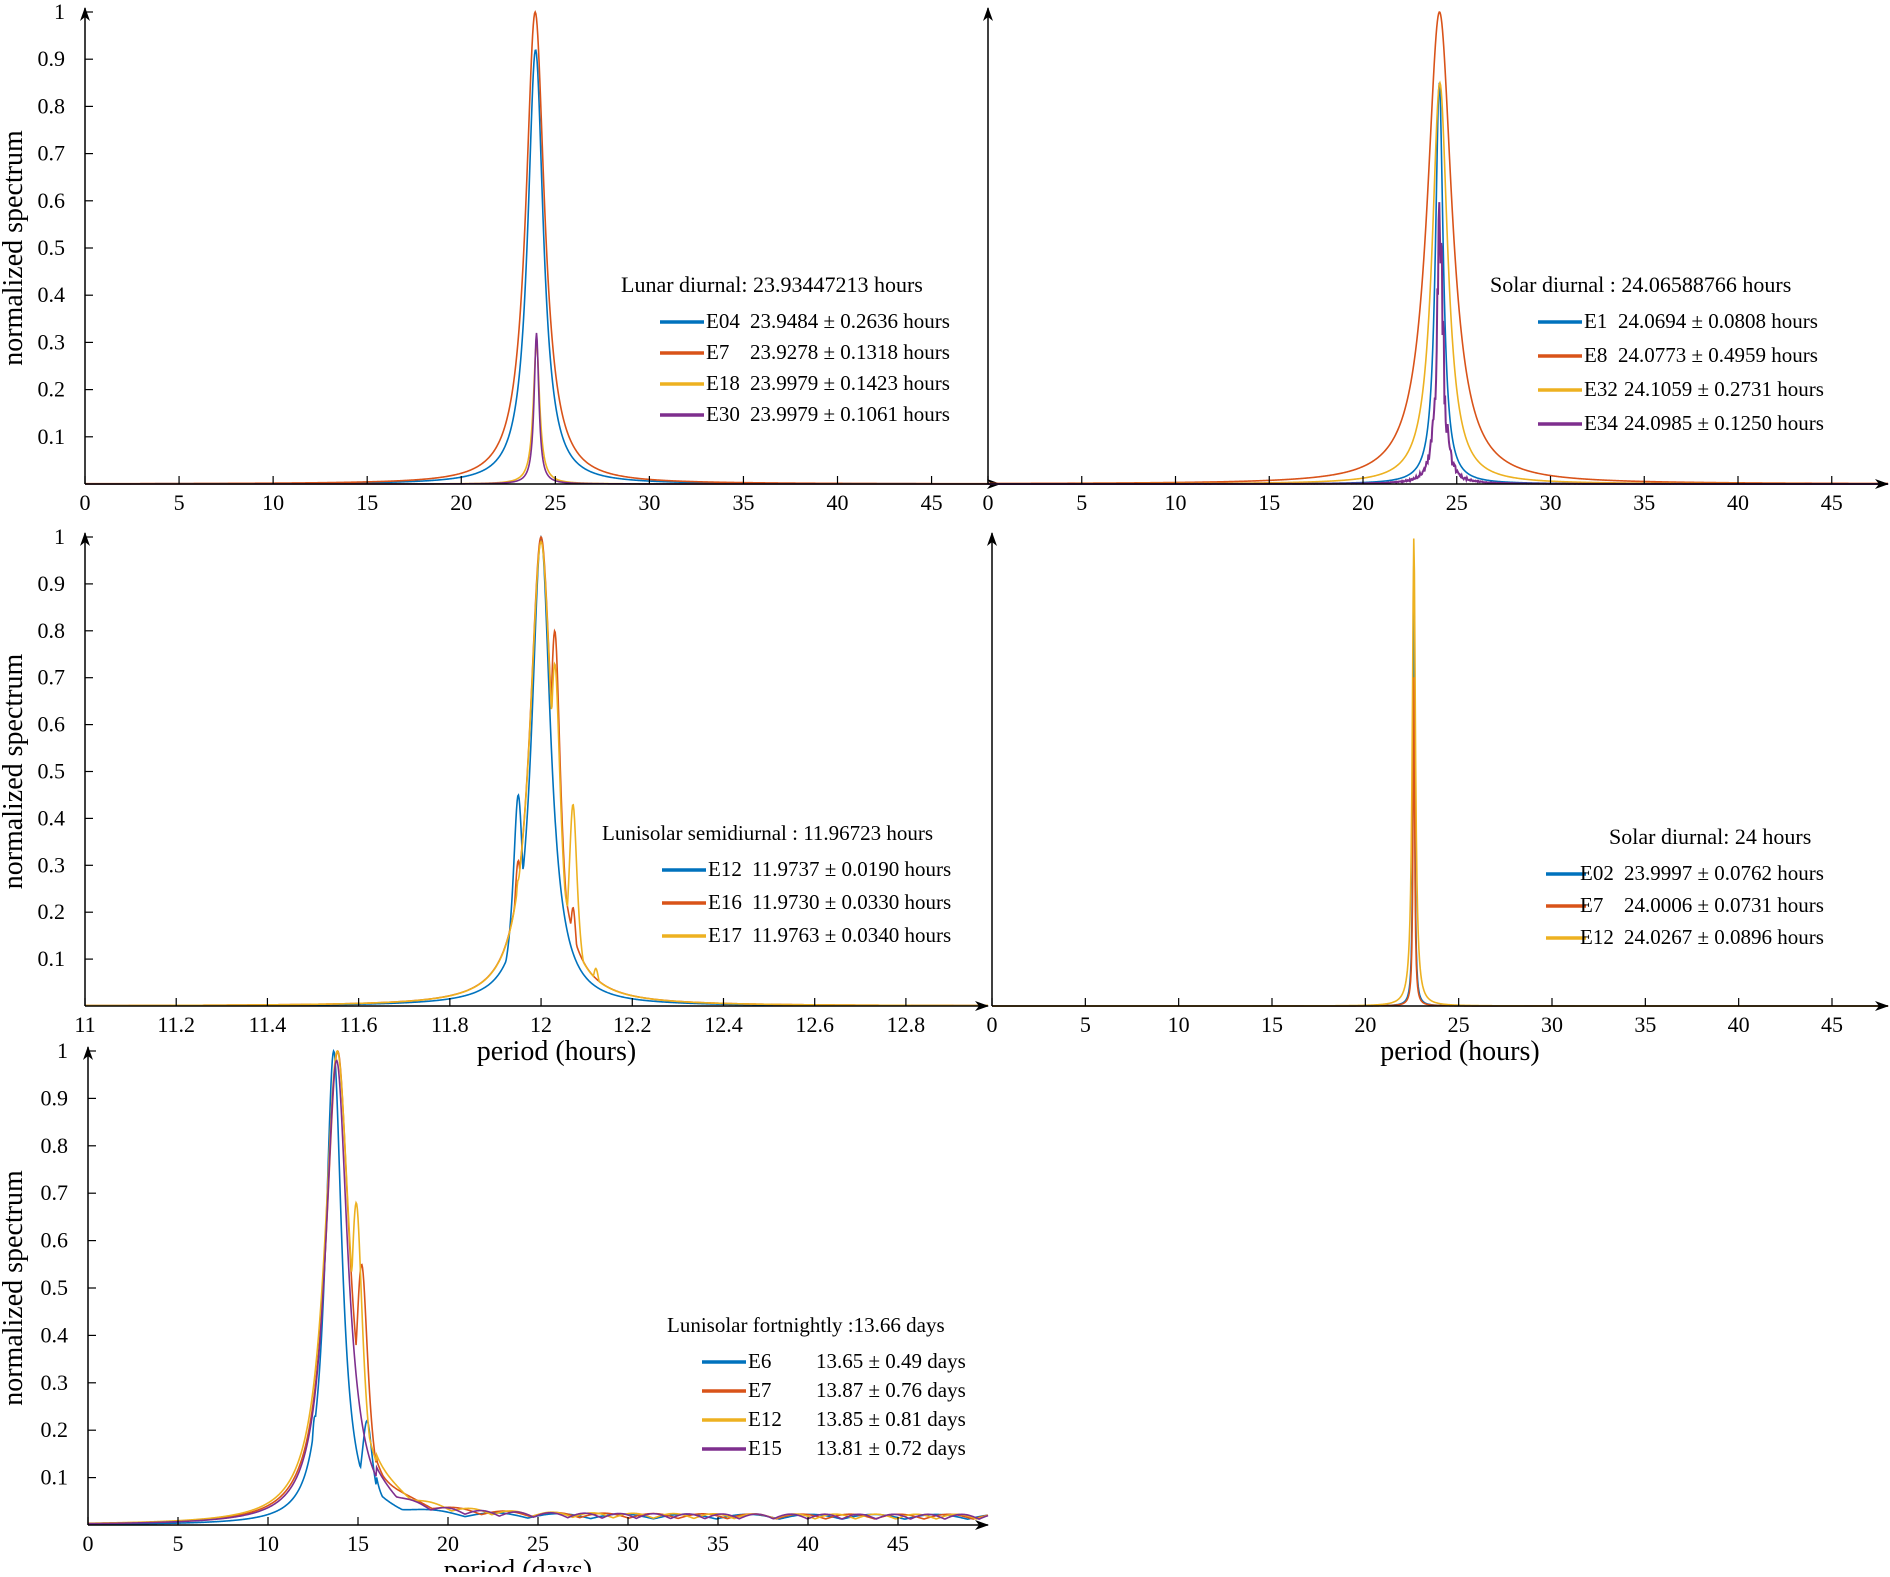 The width and height of the screenshot is (1890, 1577). I want to click on series-line-e15, so click(538, 1292).